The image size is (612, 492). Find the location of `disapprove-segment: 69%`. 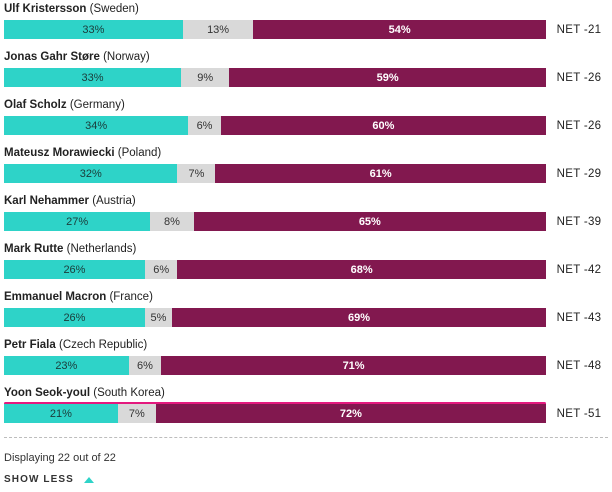

disapprove-segment: 69% is located at coordinates (359, 317).